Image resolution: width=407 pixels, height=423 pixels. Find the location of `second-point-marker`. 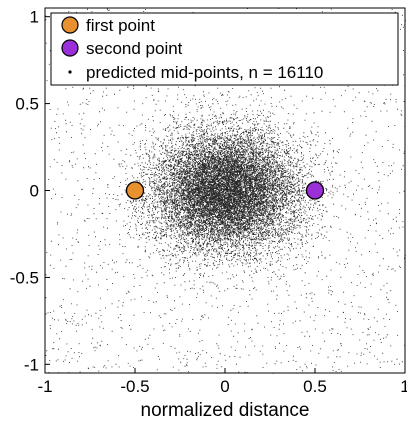

second-point-marker is located at coordinates (315, 190).